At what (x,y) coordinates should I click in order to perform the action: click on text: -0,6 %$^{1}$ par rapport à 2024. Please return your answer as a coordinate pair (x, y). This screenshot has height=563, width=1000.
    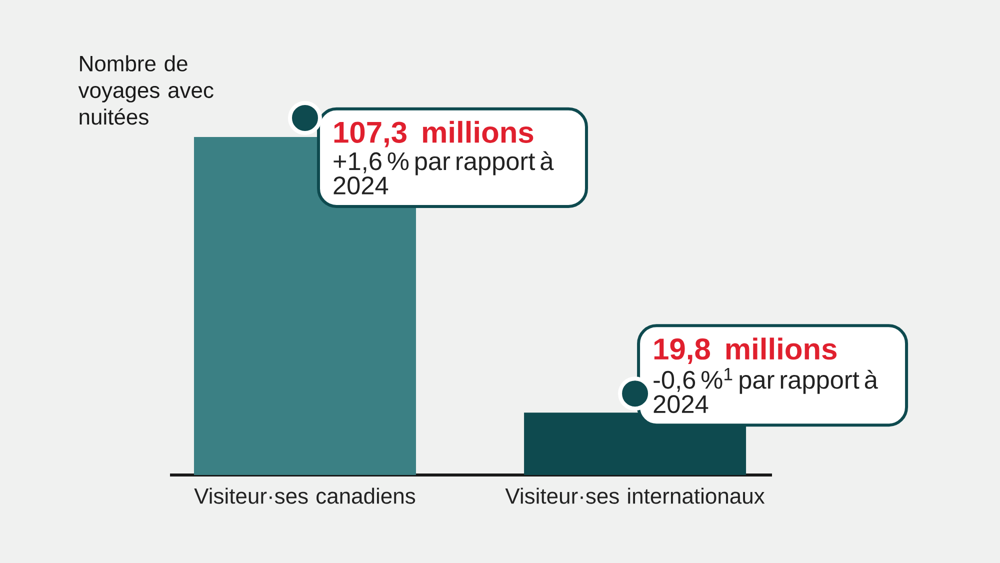
    Looking at the image, I should click on (766, 391).